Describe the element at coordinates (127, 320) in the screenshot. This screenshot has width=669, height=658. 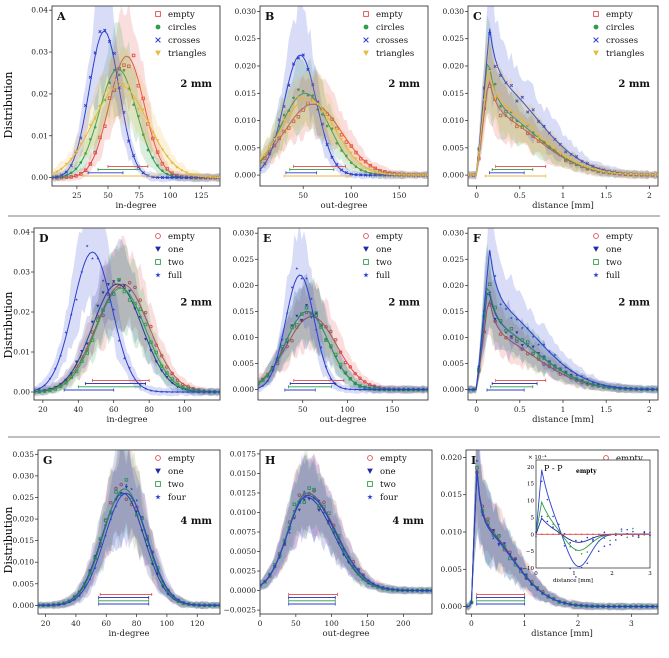
I see `band-two` at that location.